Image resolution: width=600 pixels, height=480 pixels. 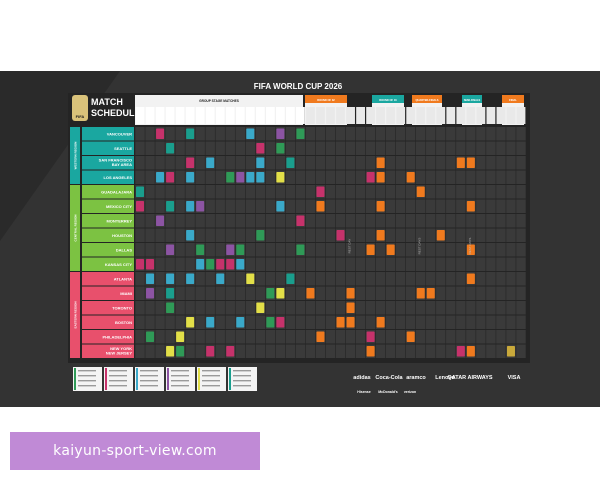 I want to click on website-url-banner: kaiyun-sport-view.com, so click(x=135, y=451).